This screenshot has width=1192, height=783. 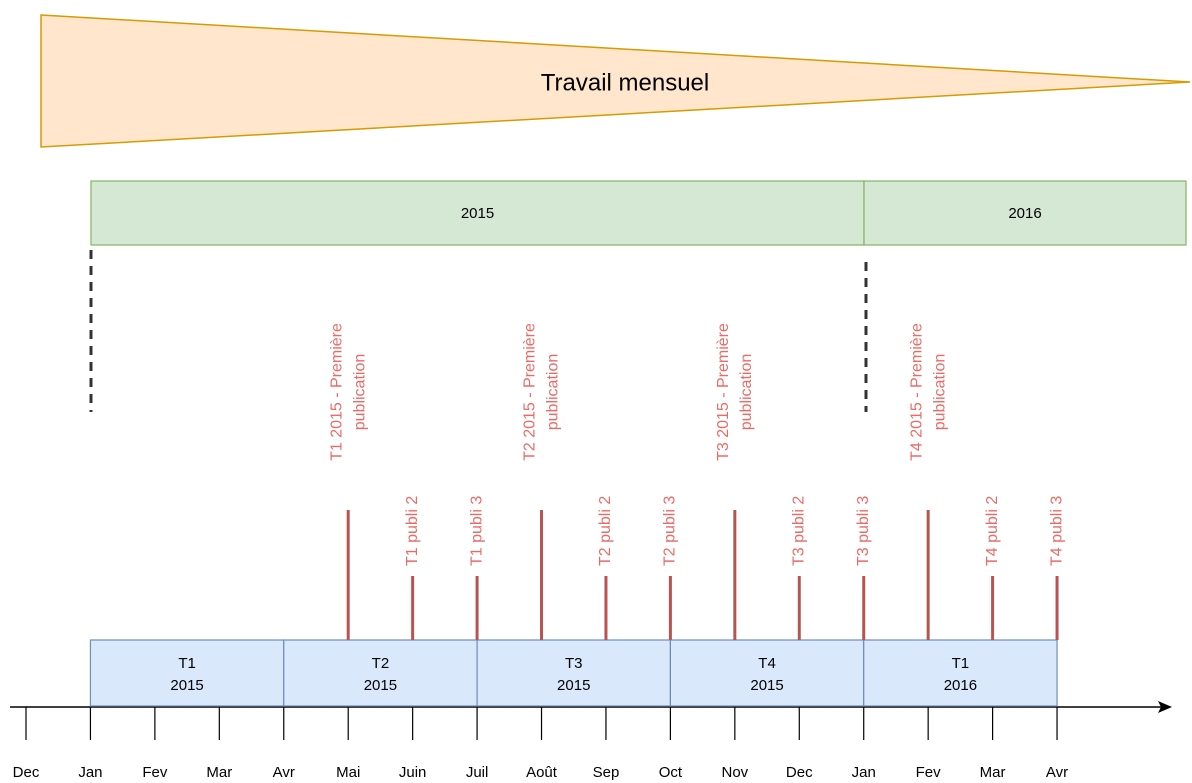 What do you see at coordinates (734, 772) in the screenshot?
I see `month-label: Nov` at bounding box center [734, 772].